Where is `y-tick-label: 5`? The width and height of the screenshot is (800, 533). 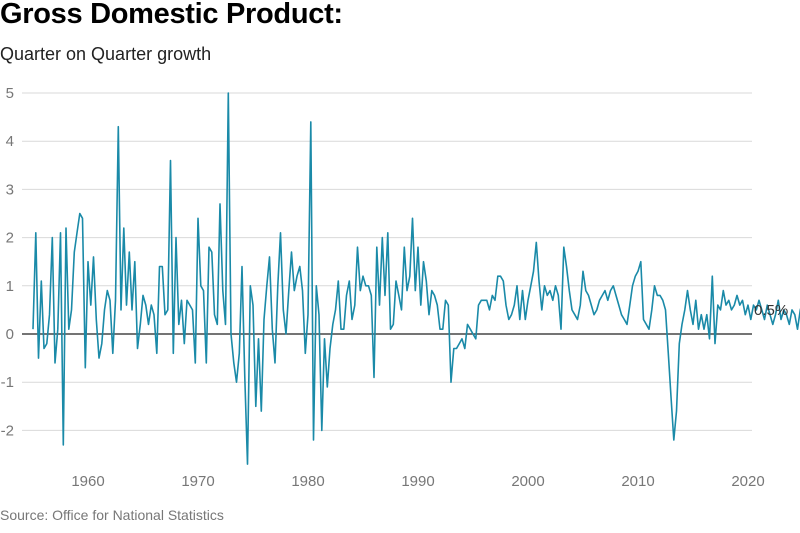 y-tick-label: 5 is located at coordinates (10, 93).